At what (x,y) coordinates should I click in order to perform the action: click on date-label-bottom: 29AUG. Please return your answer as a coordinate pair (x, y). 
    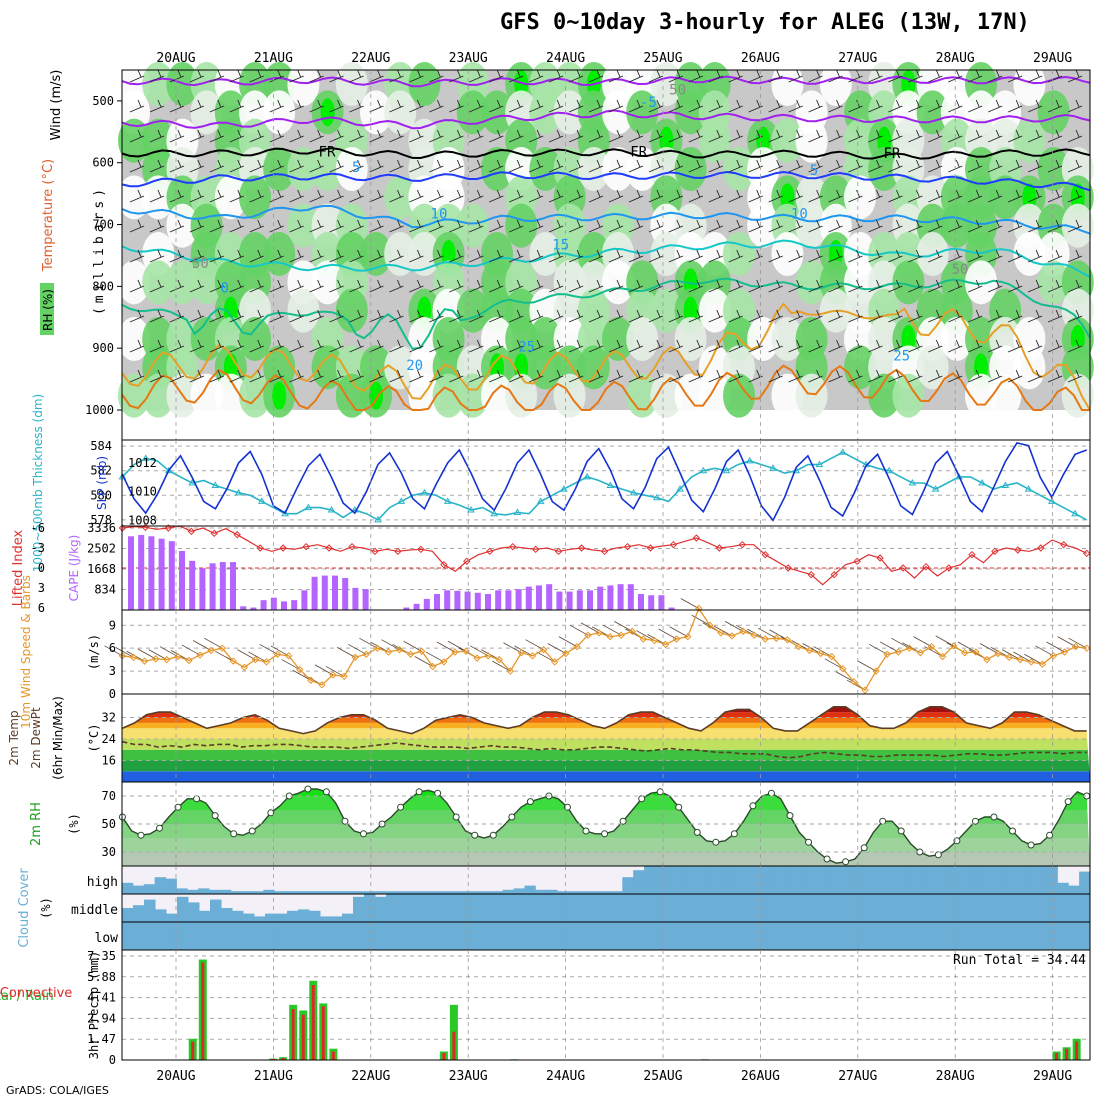
    Looking at the image, I should click on (1052, 1076).